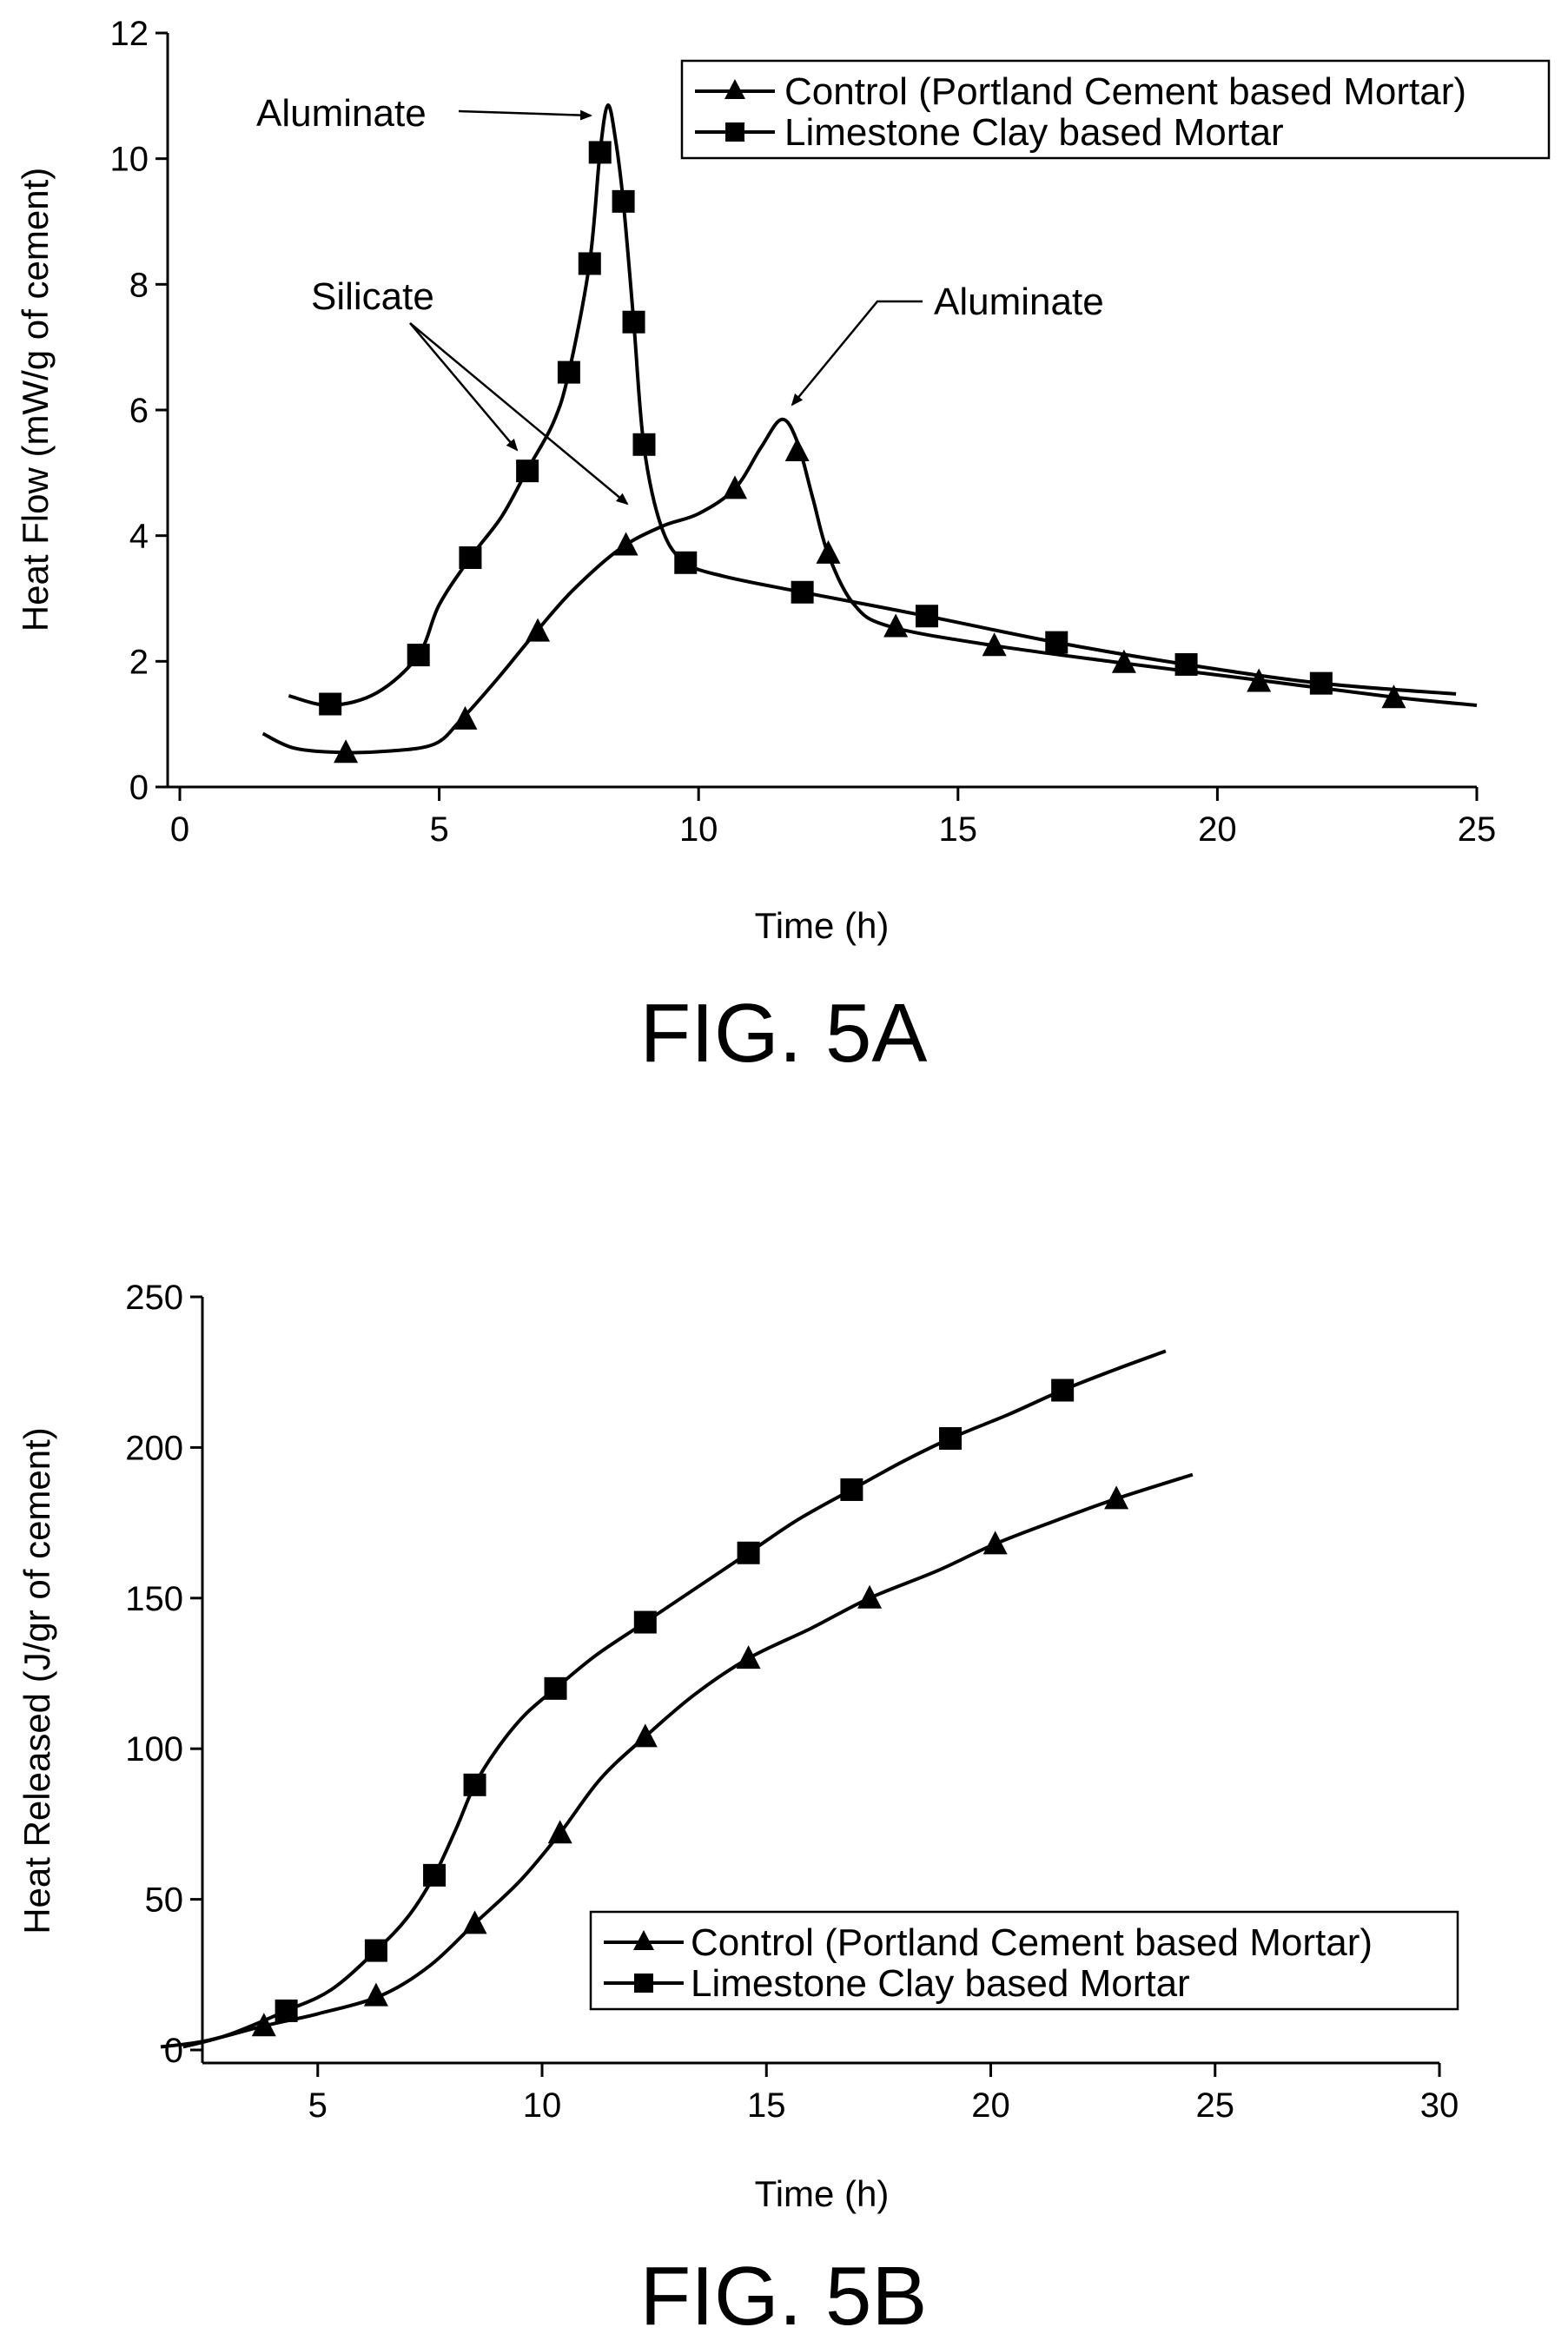 Image resolution: width=1568 pixels, height=2334 pixels. Describe the element at coordinates (784, 2292) in the screenshot. I see `figure-caption-5b: FIG. 5B` at that location.